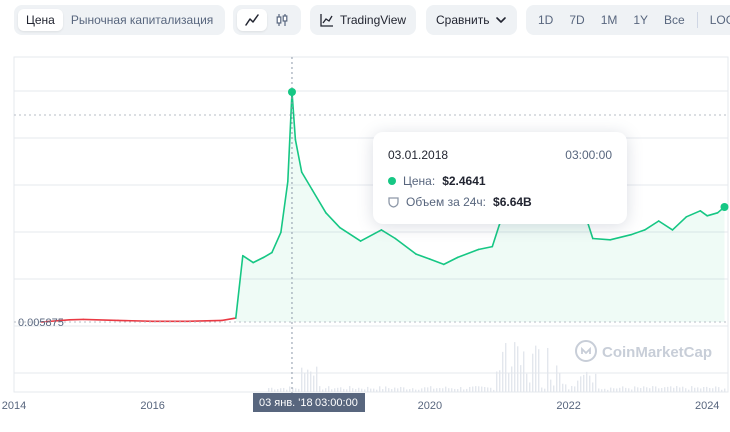 The width and height of the screenshot is (730, 432). Describe the element at coordinates (142, 20) in the screenshot. I see `tab-market-cap: Рыночная капитализация` at that location.